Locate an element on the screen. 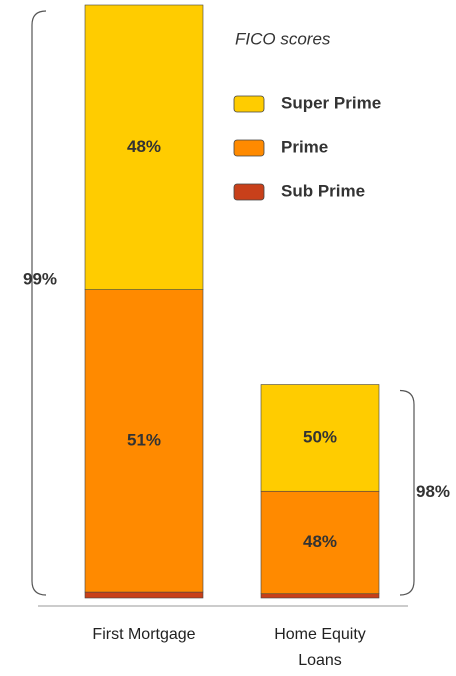 The width and height of the screenshot is (456, 676). x-tick-label: First Mortgage is located at coordinates (144, 634).